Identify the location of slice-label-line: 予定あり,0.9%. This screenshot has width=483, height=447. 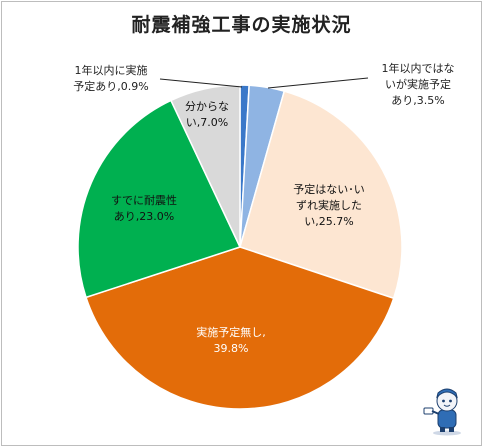
(110, 86).